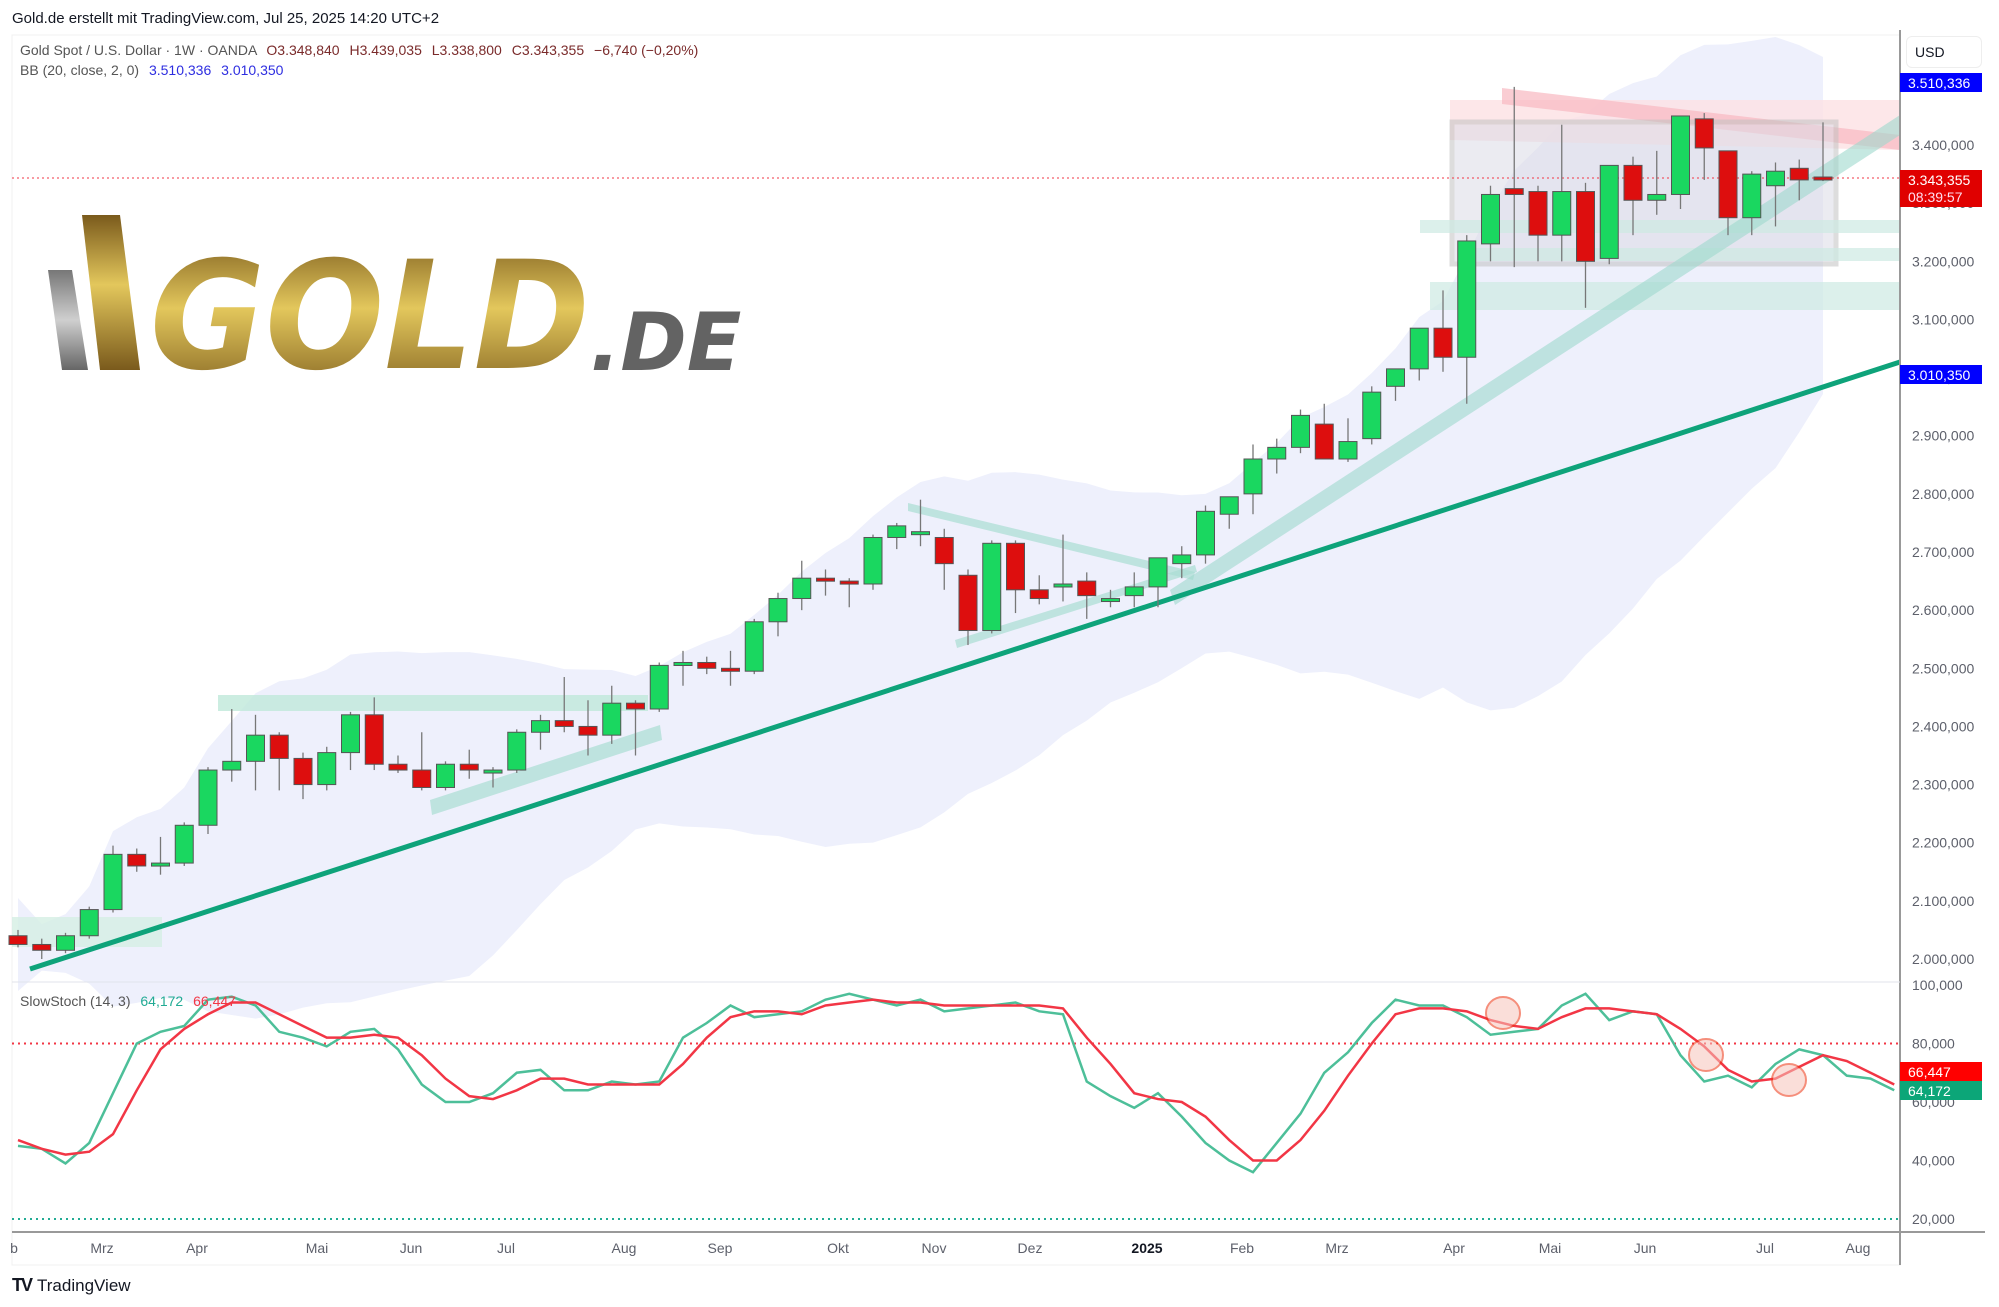  Describe the element at coordinates (934, 1248) in the screenshot. I see `svg-text: Nov` at that location.